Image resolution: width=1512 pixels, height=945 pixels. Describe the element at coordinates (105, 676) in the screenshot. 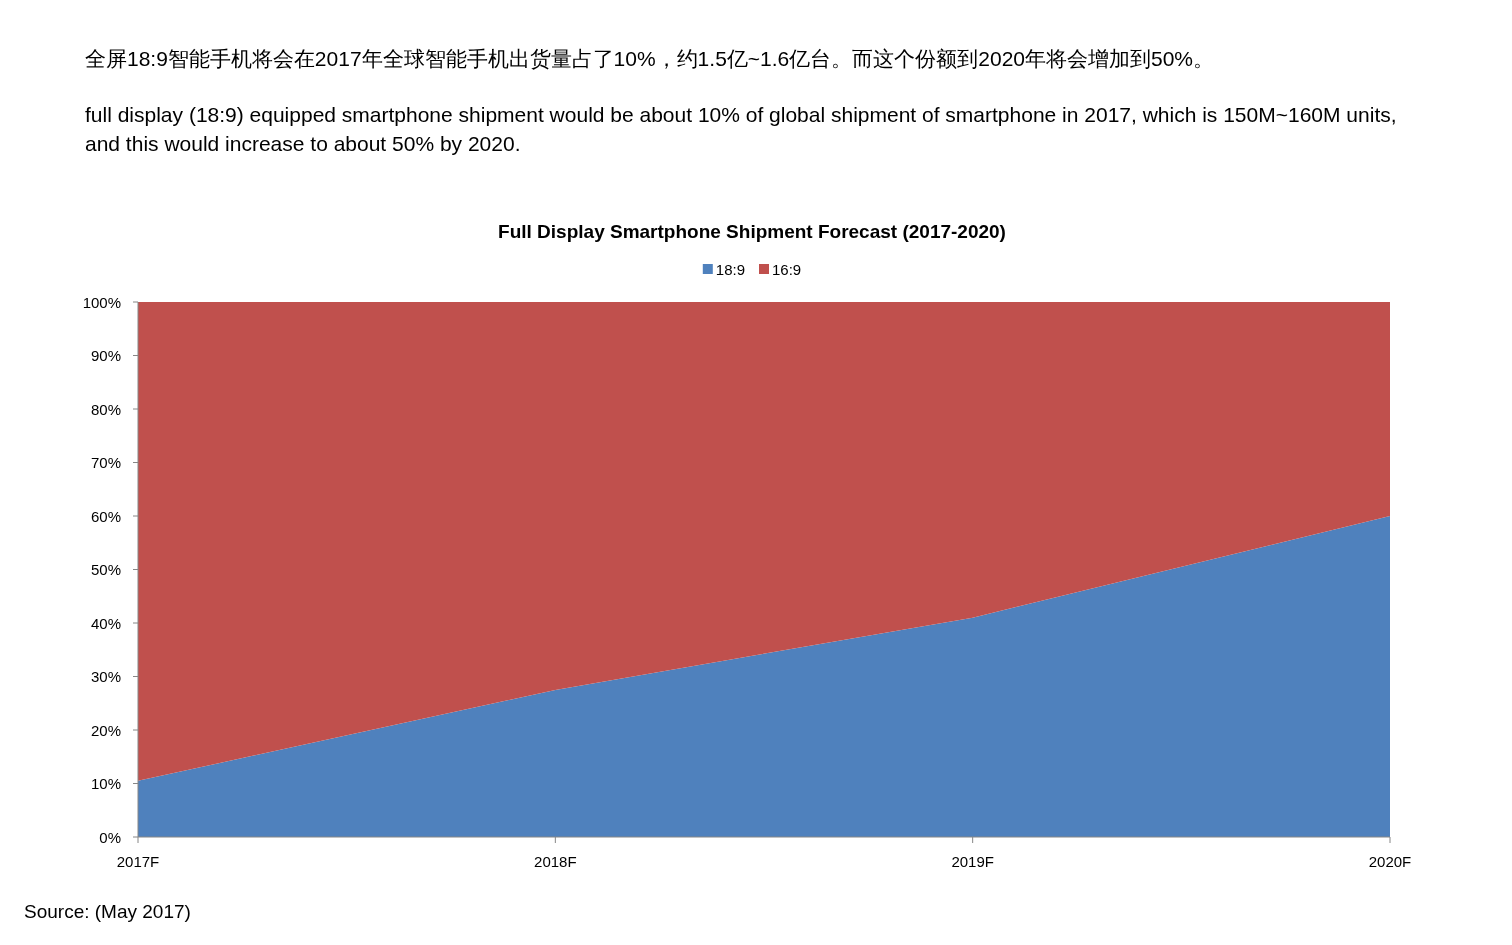

I see `ytick: 30%` at that location.